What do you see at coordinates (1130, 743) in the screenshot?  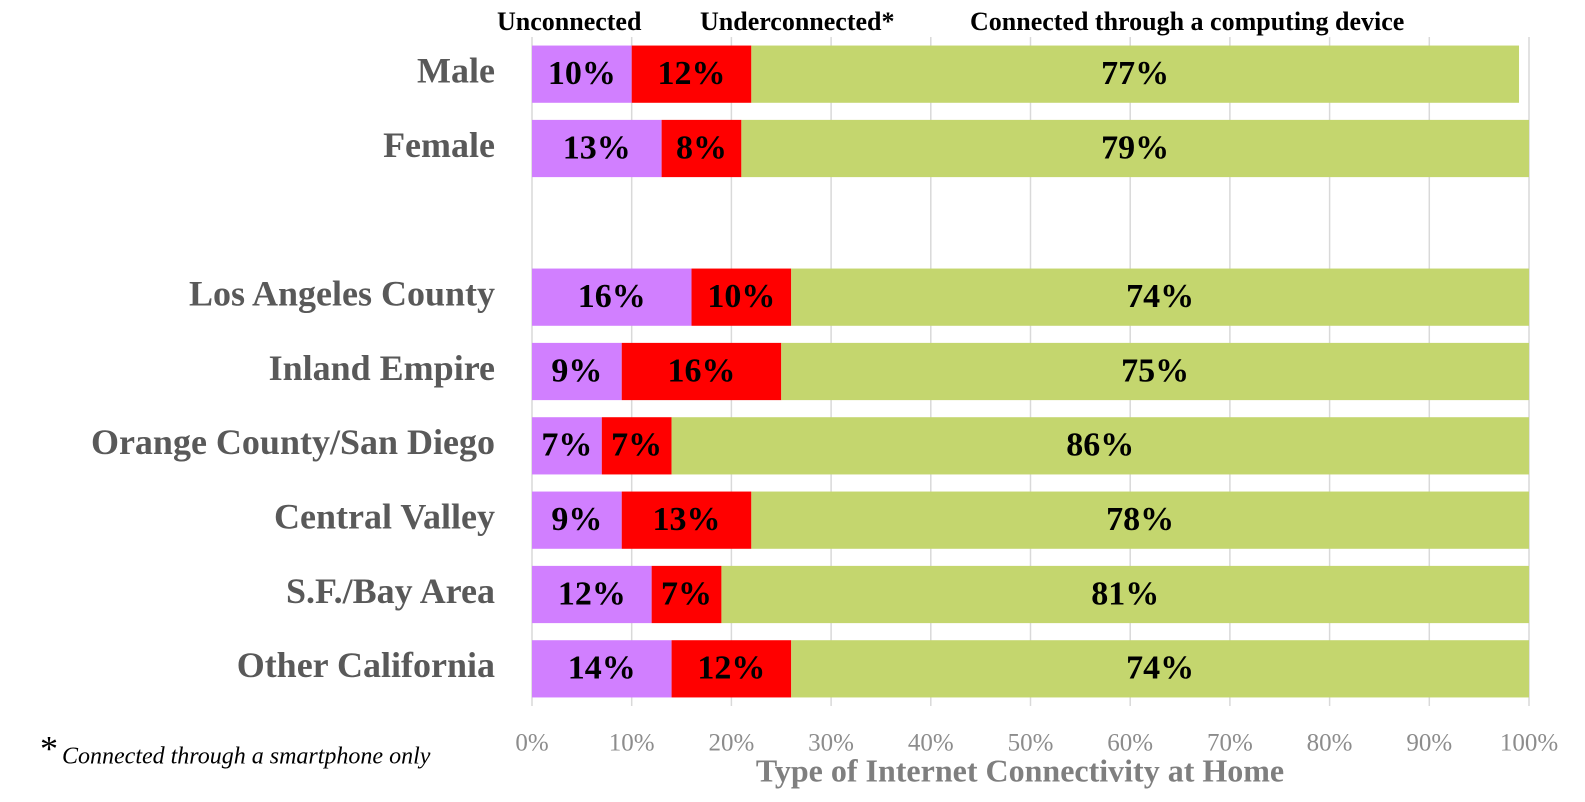 I see `x-tick-label: 60%` at bounding box center [1130, 743].